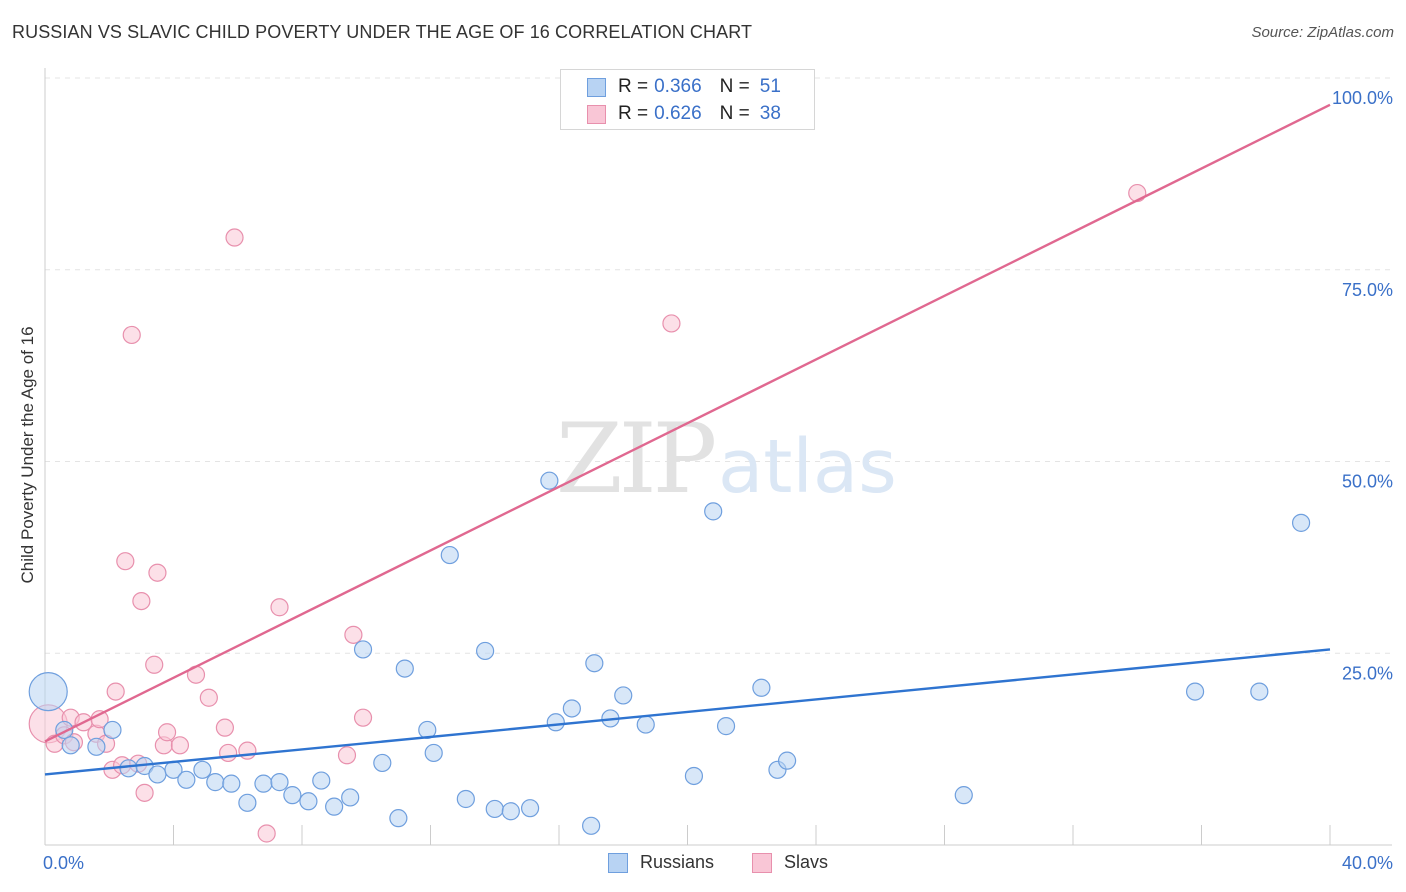  What do you see at coordinates (678, 113) in the screenshot?
I see `slavs-r-value: 0.626` at bounding box center [678, 113].